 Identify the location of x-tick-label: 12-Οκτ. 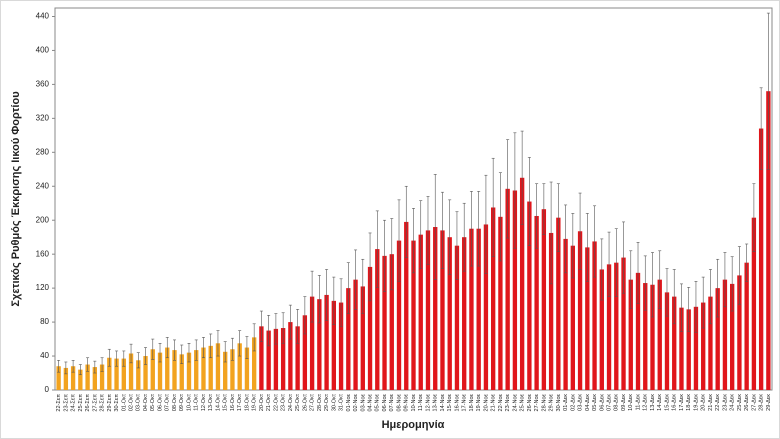
(204, 402).